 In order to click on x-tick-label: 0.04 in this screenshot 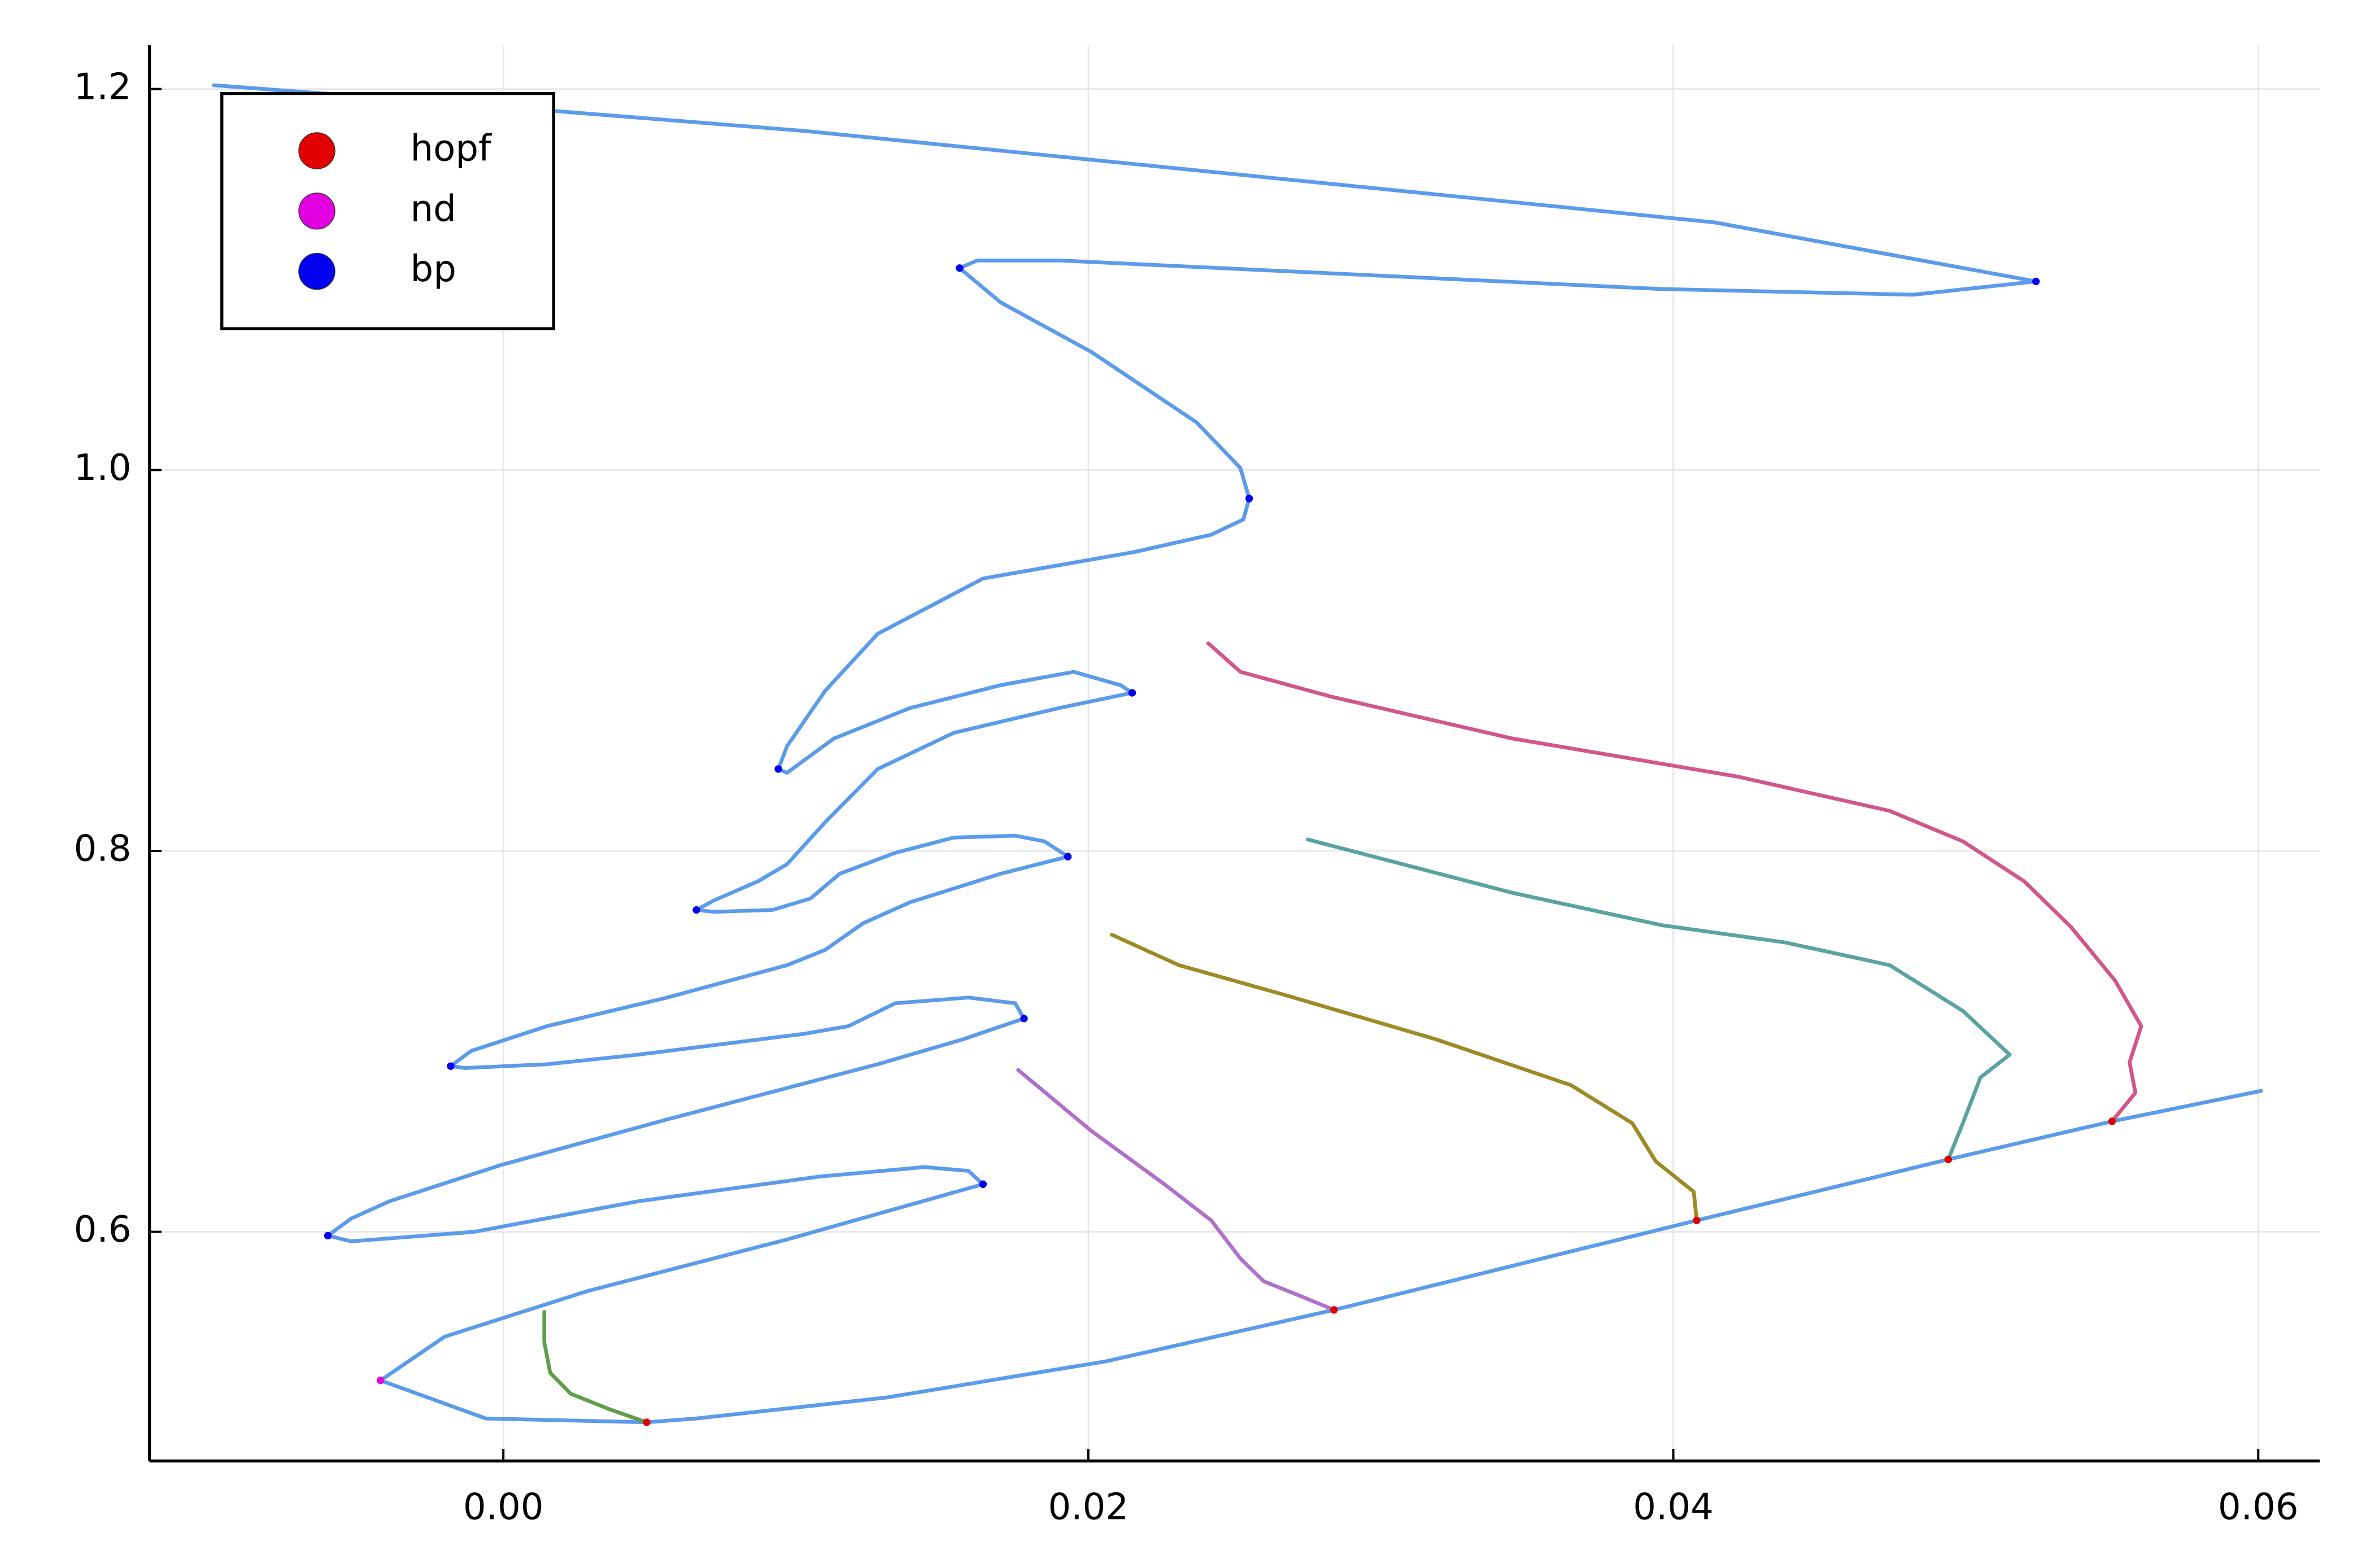, I will do `click(1673, 1507)`.